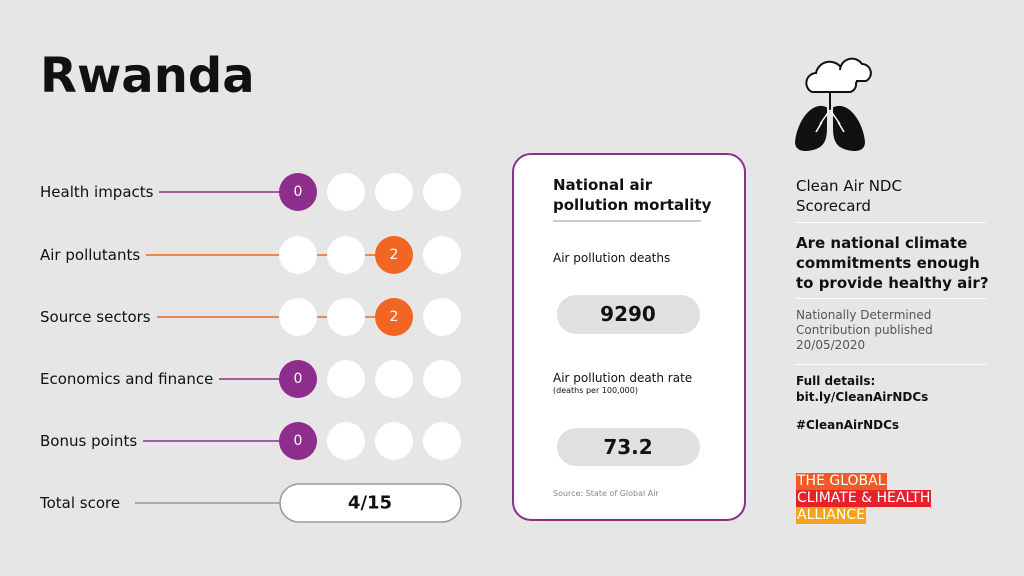 This screenshot has width=1024, height=576. I want to click on deaths-label: Air pollution deaths, so click(612, 258).